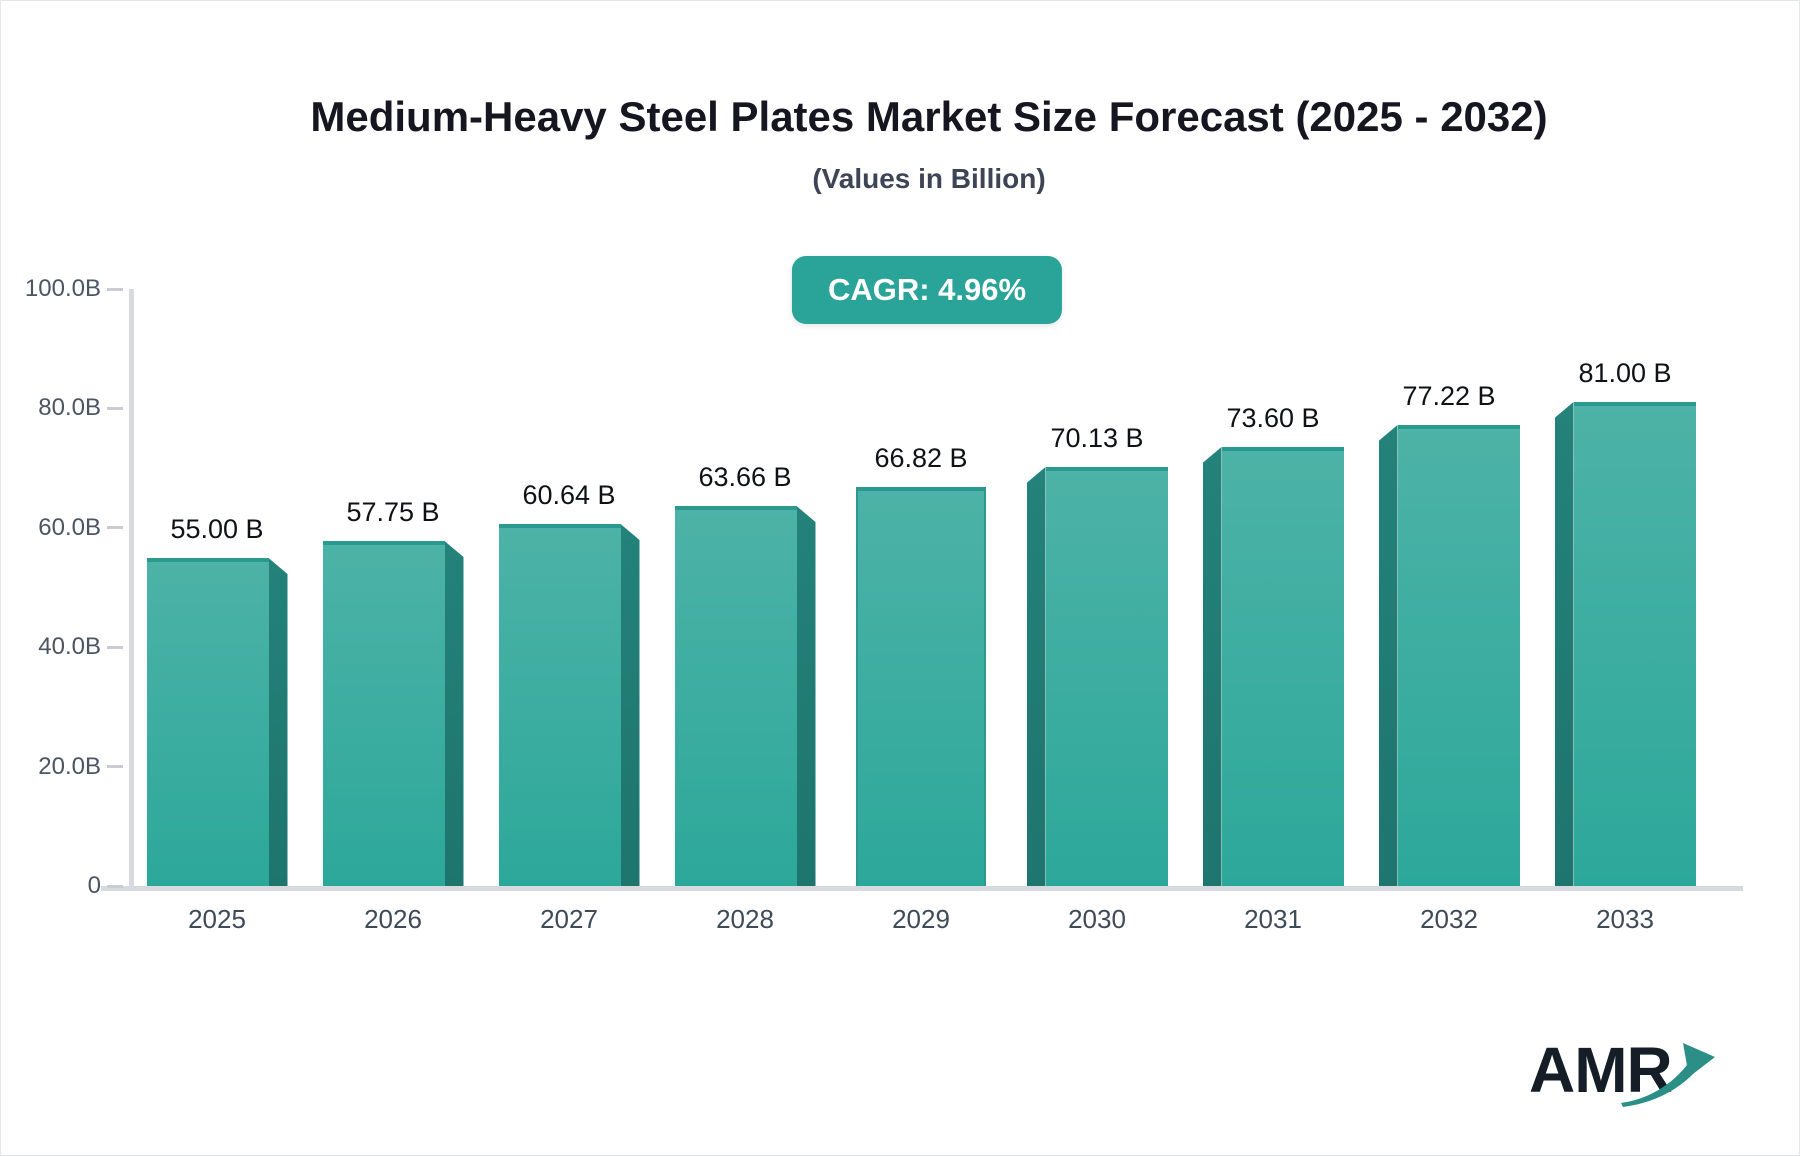 The height and width of the screenshot is (1156, 1800). Describe the element at coordinates (921, 458) in the screenshot. I see `bar-value-label: 66.82 B` at that location.